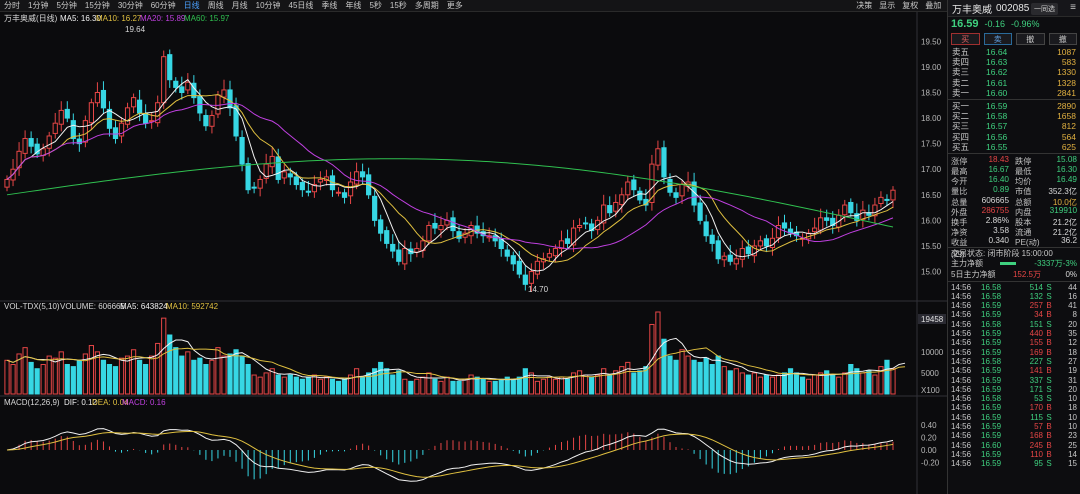 This screenshot has width=1080, height=494. I want to click on period-tab-12: 年线, so click(353, 5).